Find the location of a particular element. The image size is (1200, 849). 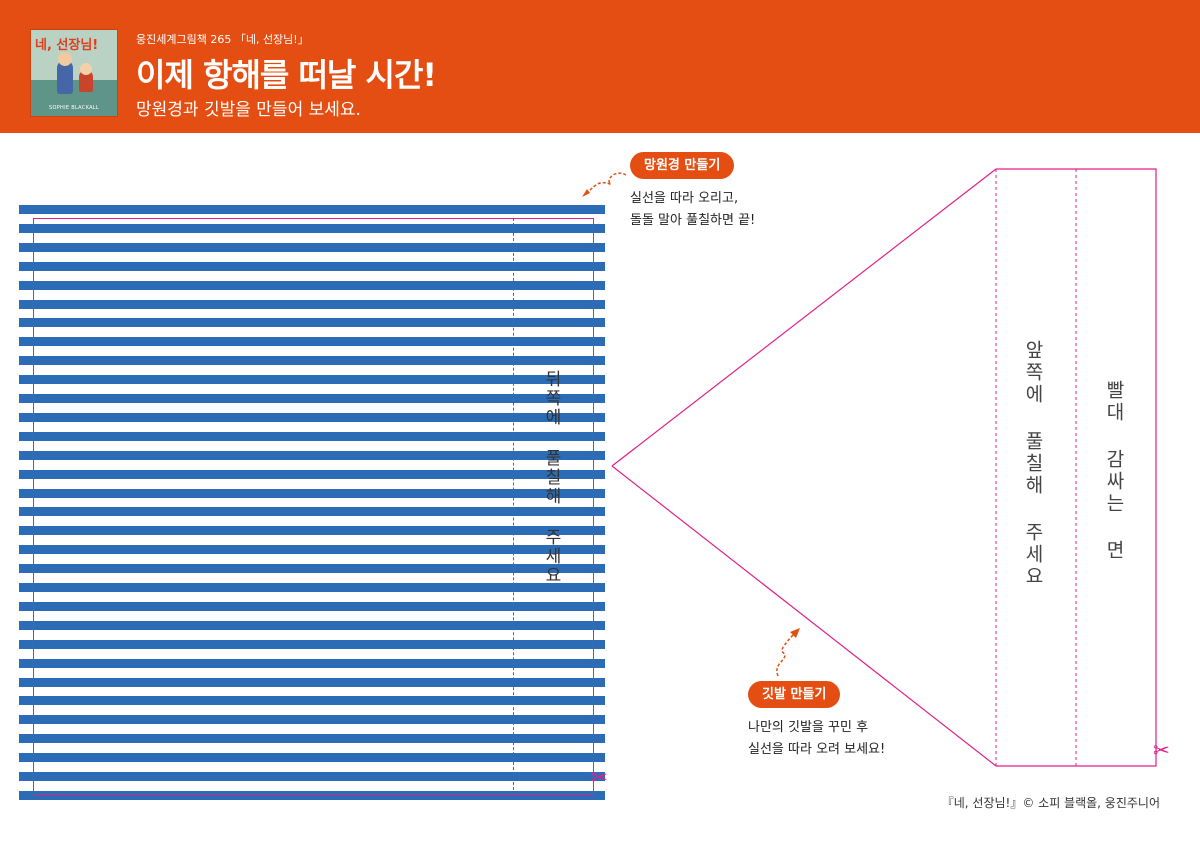

flag-title-pill: 깃발 만들기 is located at coordinates (794, 694).